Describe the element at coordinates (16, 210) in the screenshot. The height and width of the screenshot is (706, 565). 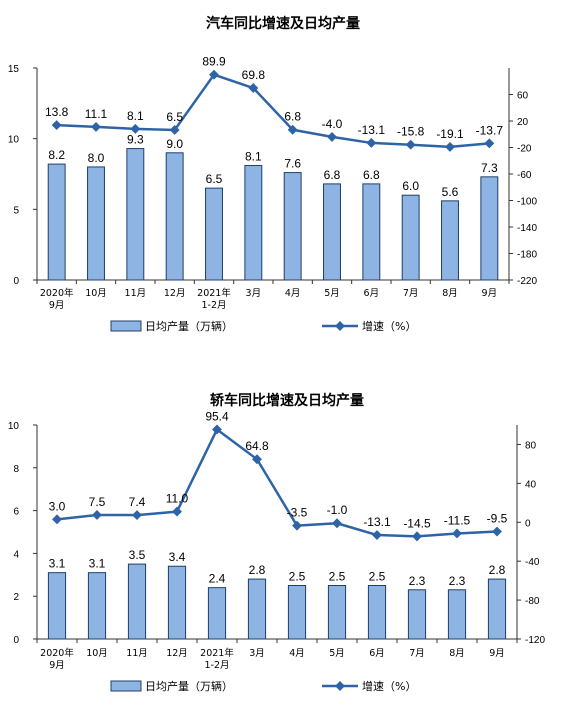
I see `y-left-tick-label: 5` at that location.